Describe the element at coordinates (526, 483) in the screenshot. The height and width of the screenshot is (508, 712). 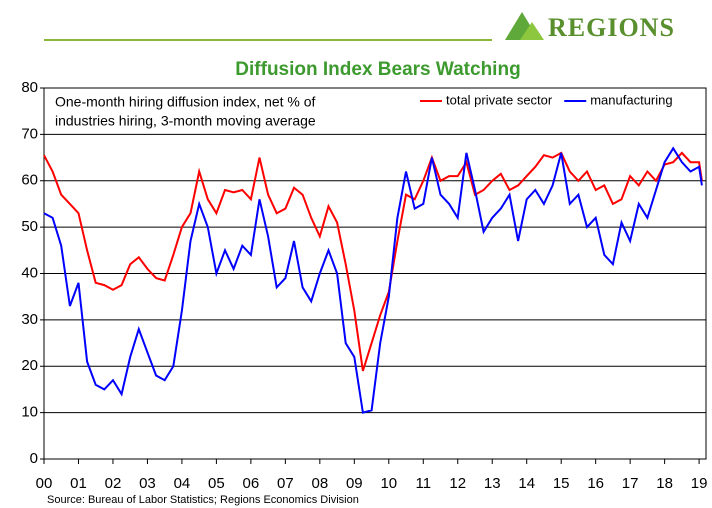
I see `x-tick-label: 14` at that location.